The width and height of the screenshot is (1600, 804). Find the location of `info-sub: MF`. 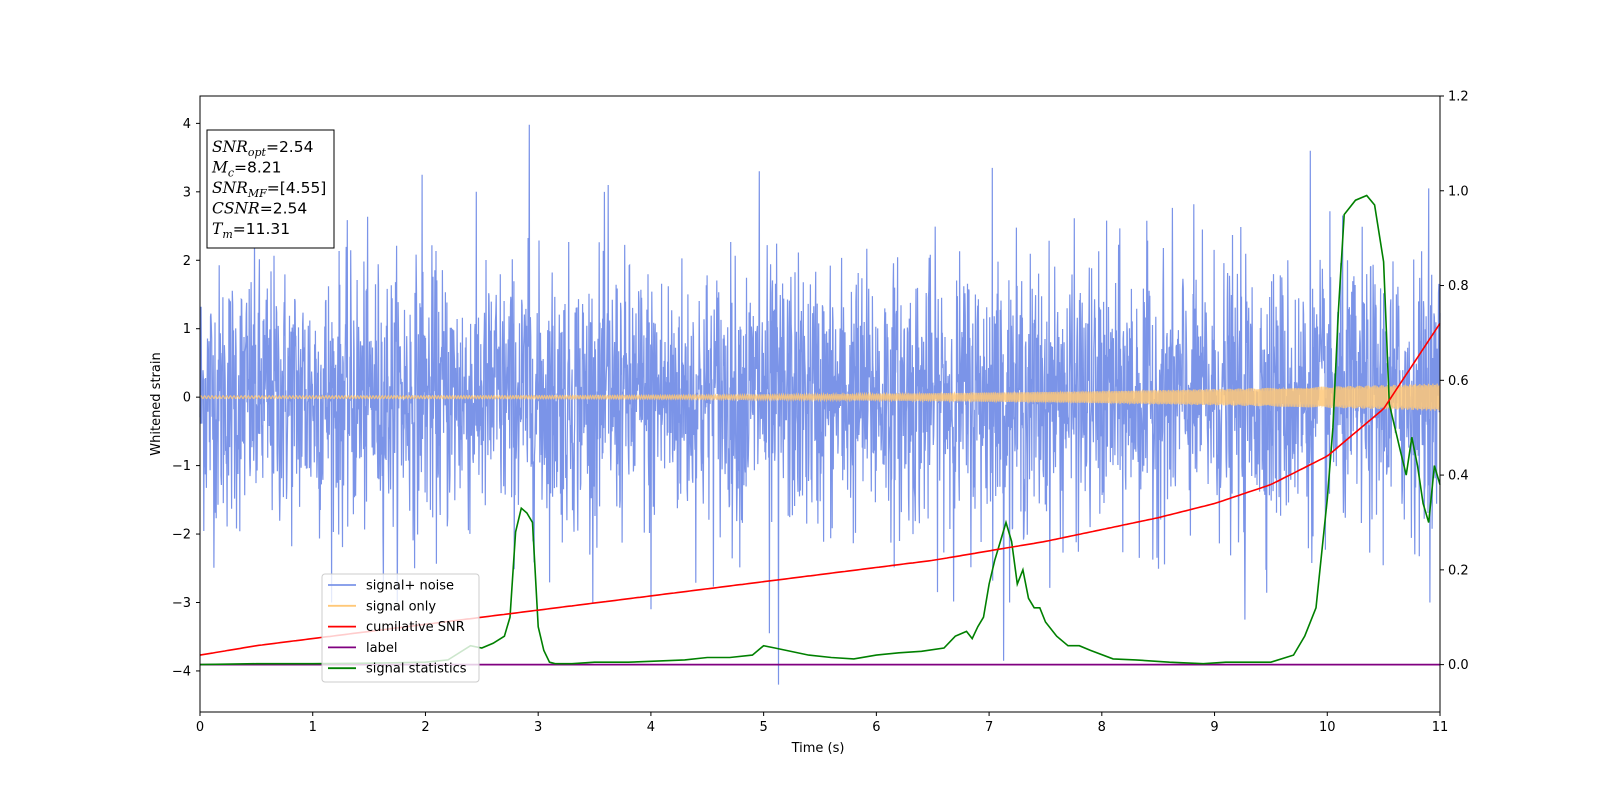

info-sub: MF is located at coordinates (257, 193).